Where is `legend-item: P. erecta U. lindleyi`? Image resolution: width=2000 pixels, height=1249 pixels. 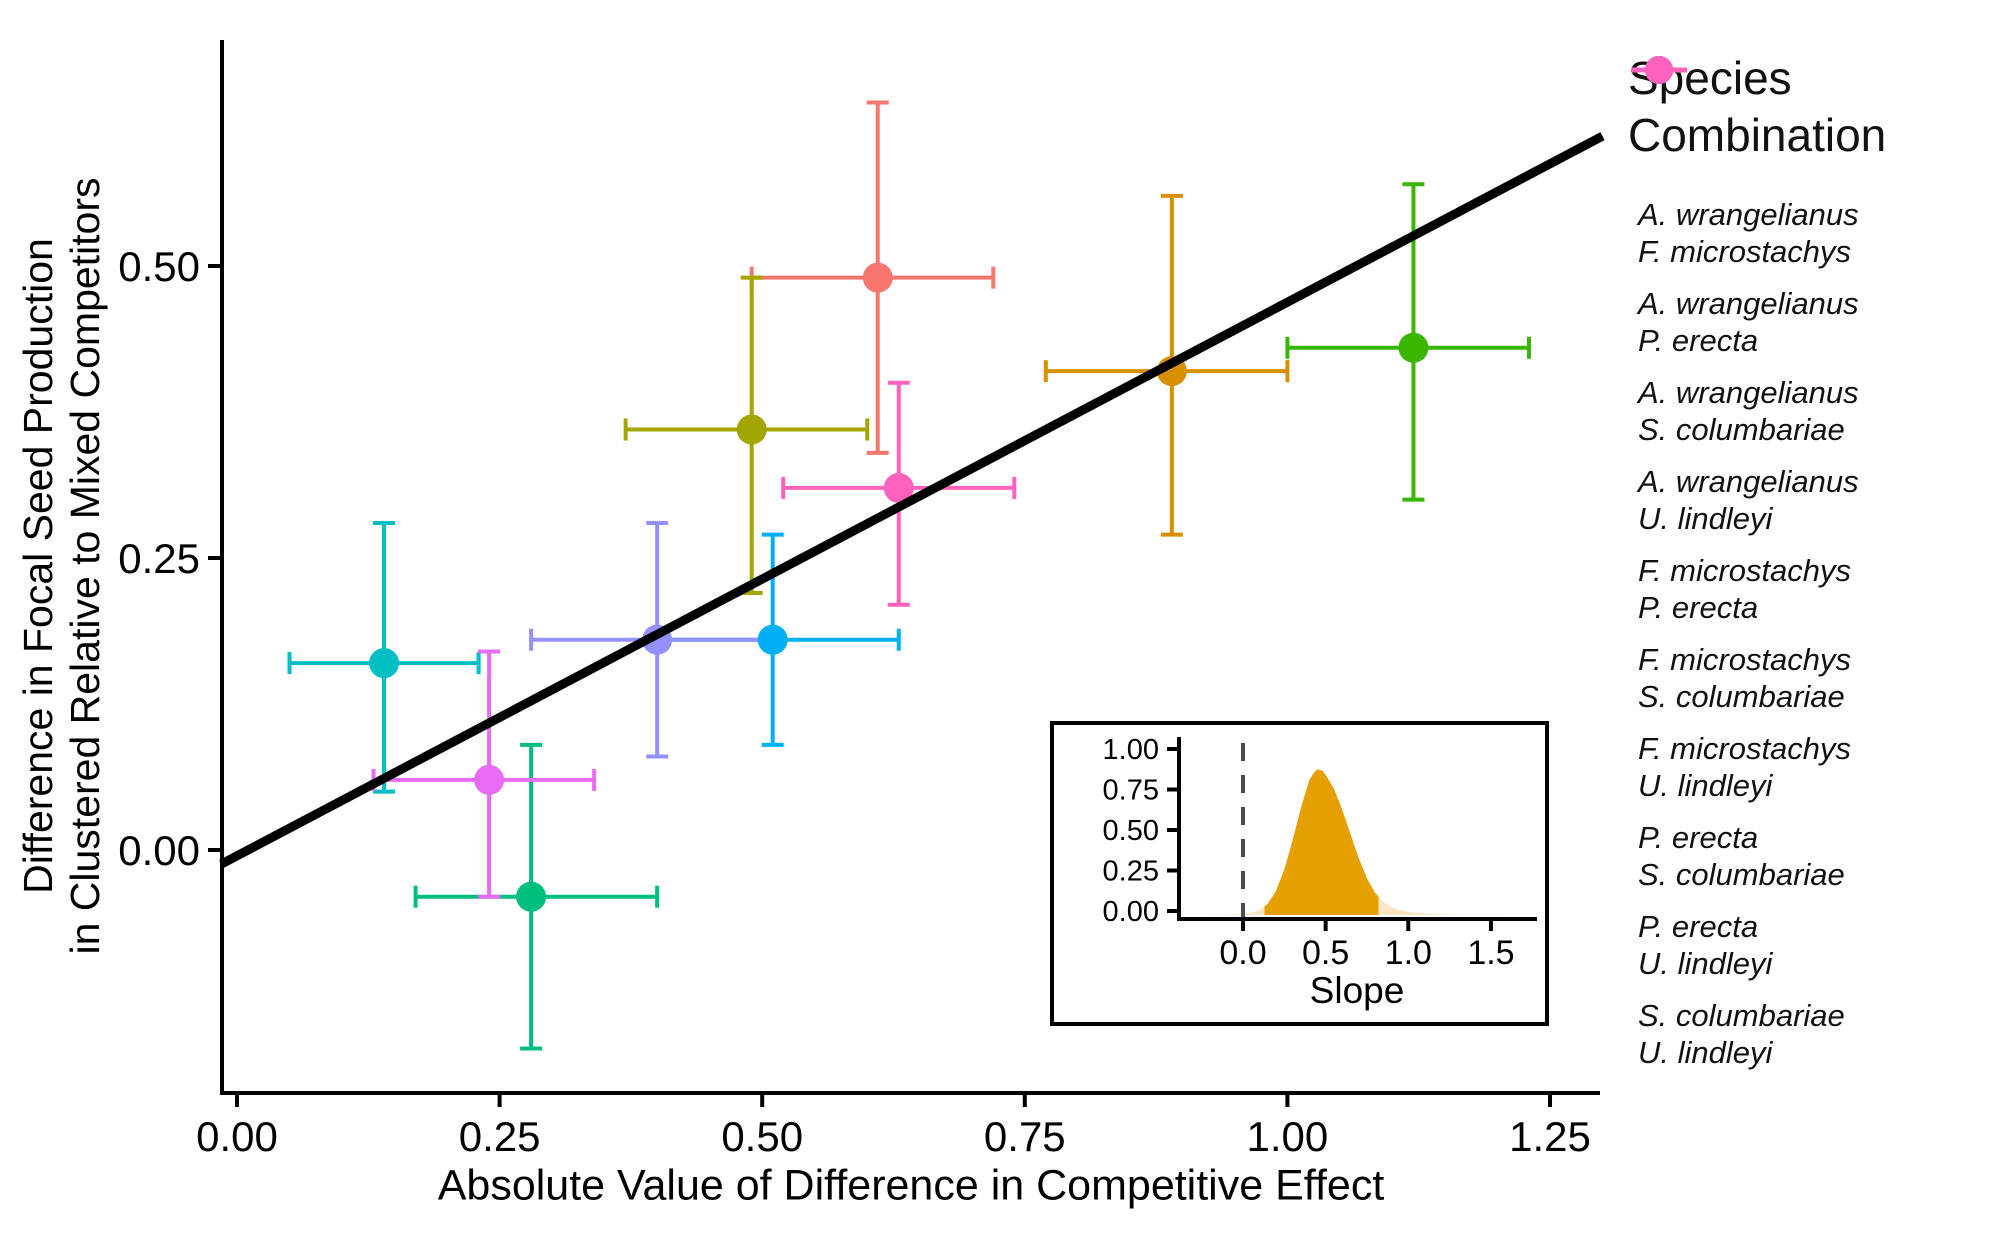
legend-item: P. erecta U. lindleyi is located at coordinates (1814, 522).